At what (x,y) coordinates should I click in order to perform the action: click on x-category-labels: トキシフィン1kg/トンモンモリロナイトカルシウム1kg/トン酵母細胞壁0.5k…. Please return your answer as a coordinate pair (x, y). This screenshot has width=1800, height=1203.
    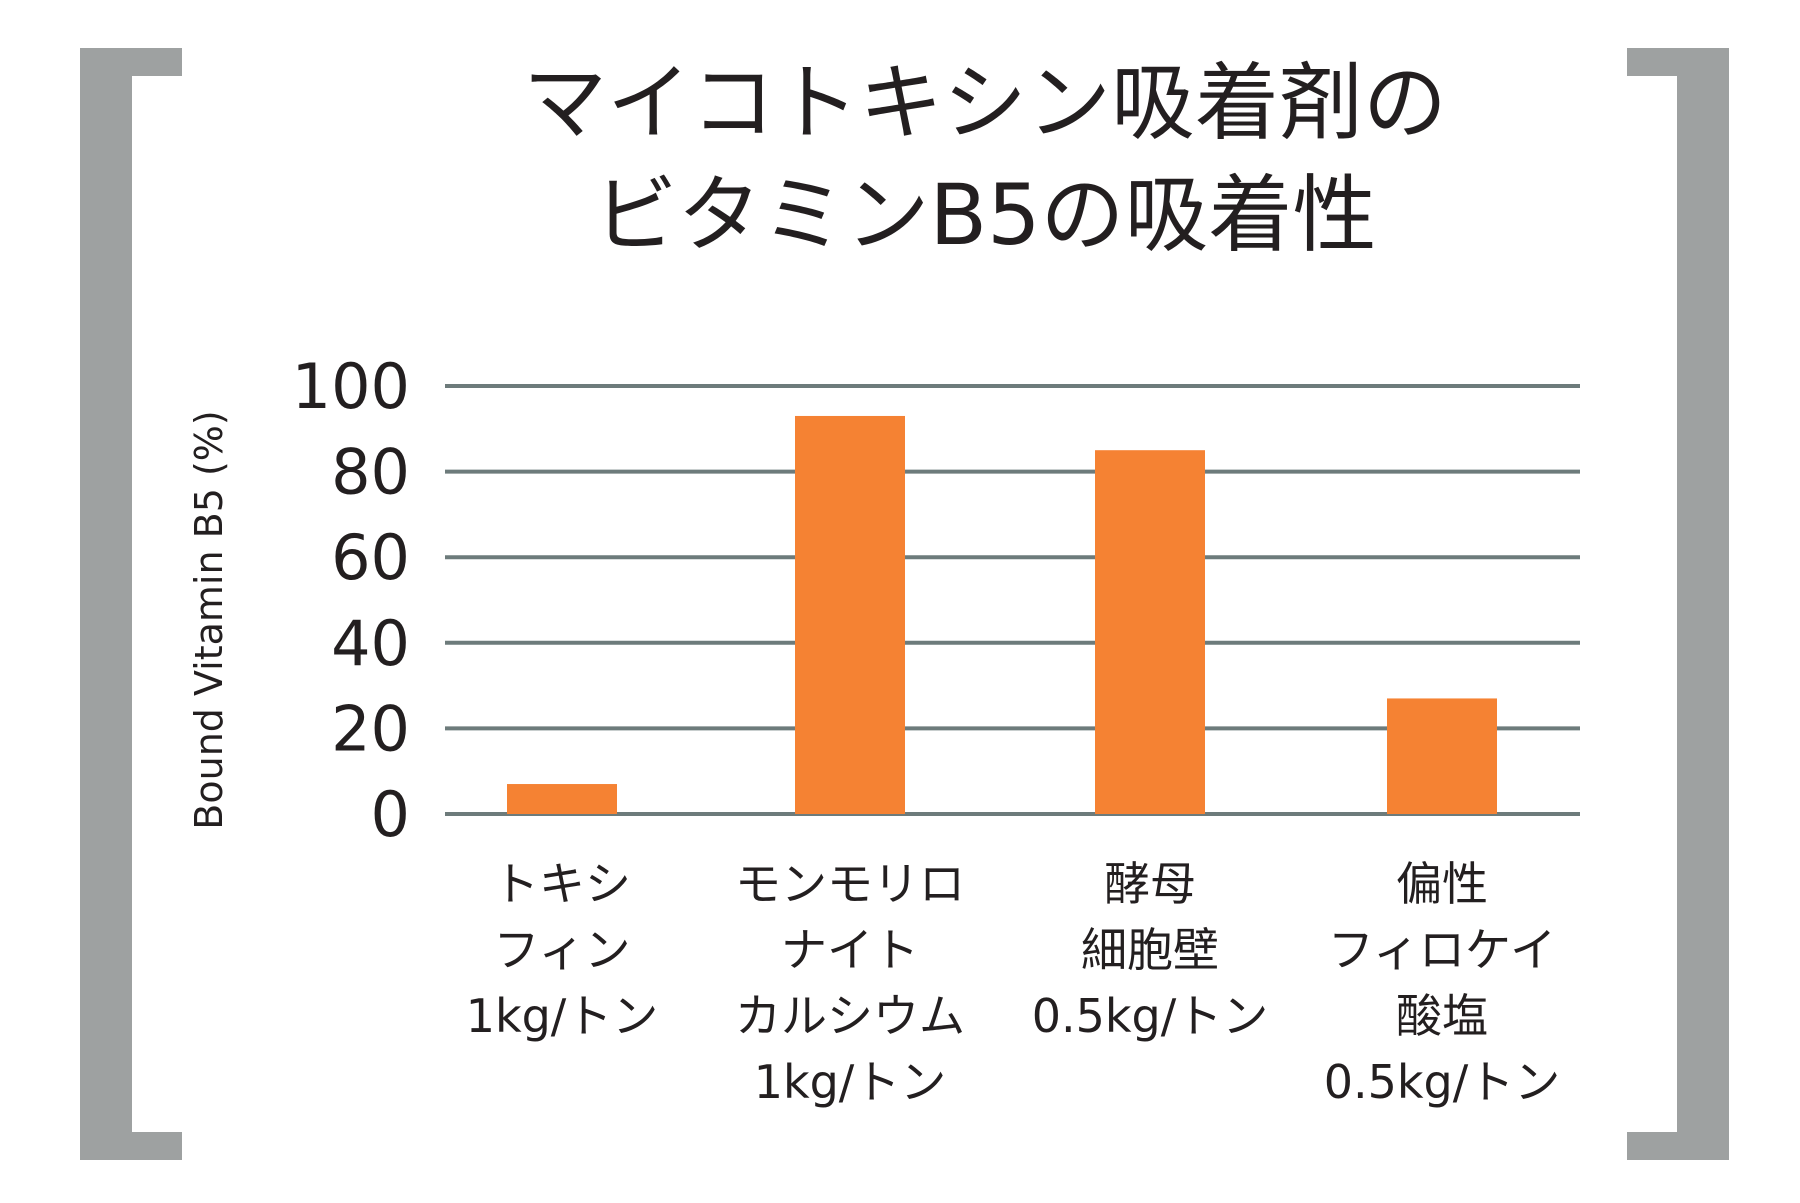
    Looking at the image, I should click on (1013, 983).